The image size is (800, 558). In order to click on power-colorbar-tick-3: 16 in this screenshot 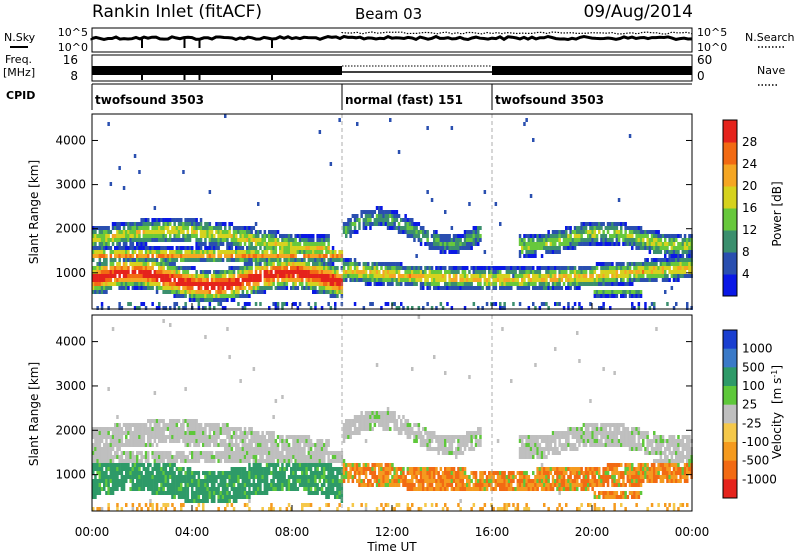, I will do `click(749, 208)`.